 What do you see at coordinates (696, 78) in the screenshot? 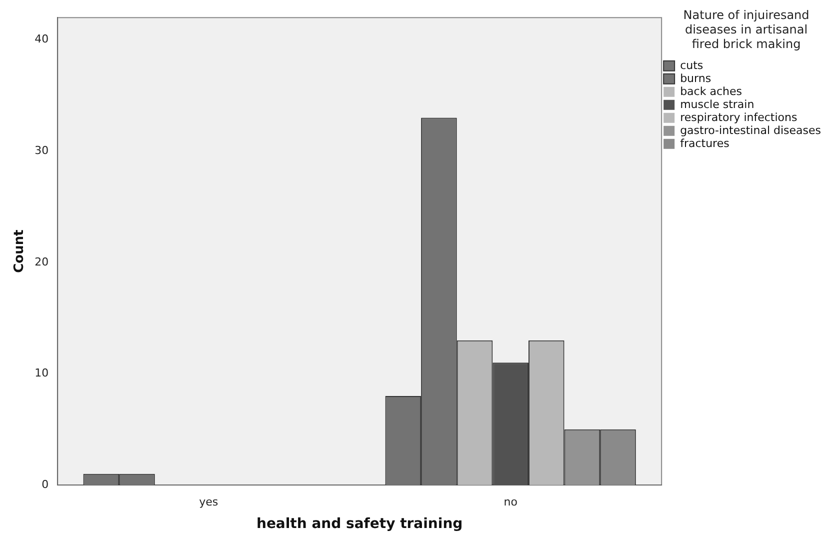
I see `legend-label: burns` at bounding box center [696, 78].